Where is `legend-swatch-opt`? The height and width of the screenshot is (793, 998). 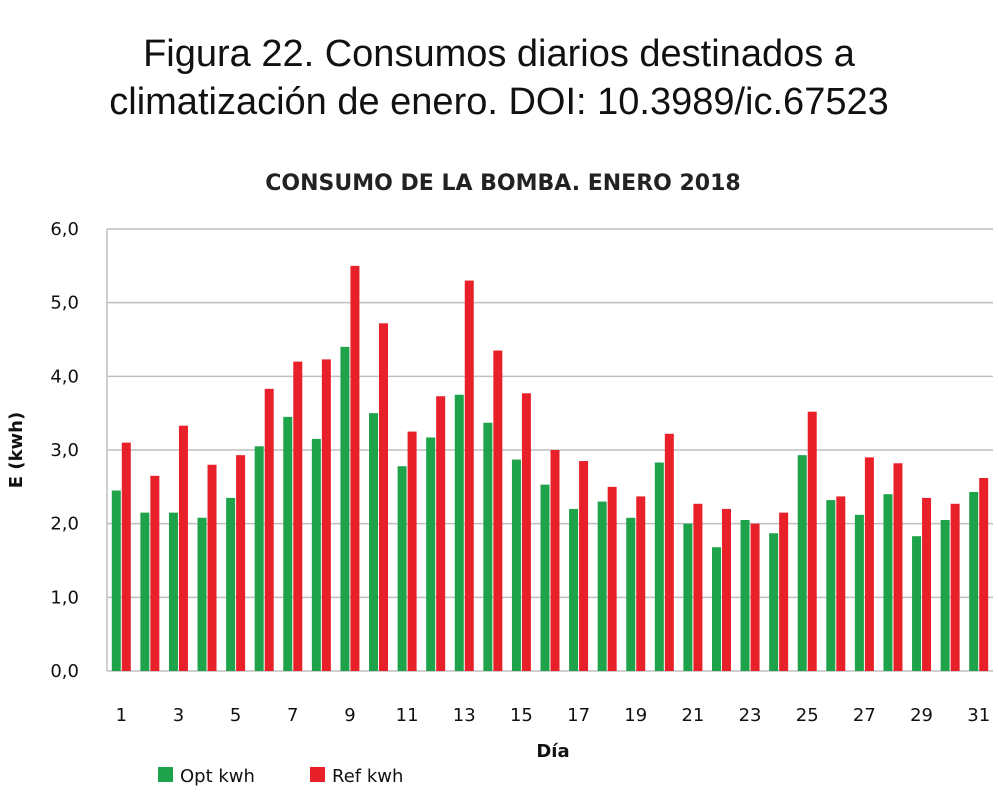 legend-swatch-opt is located at coordinates (165, 774).